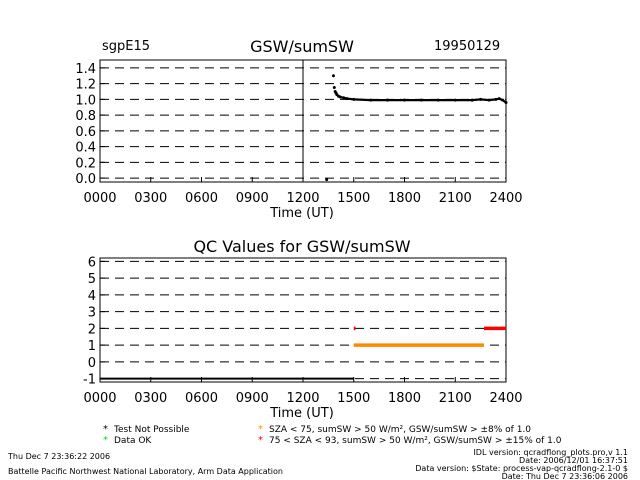  Describe the element at coordinates (201, 398) in the screenshot. I see `chart2-xtick-label: 0600` at that location.